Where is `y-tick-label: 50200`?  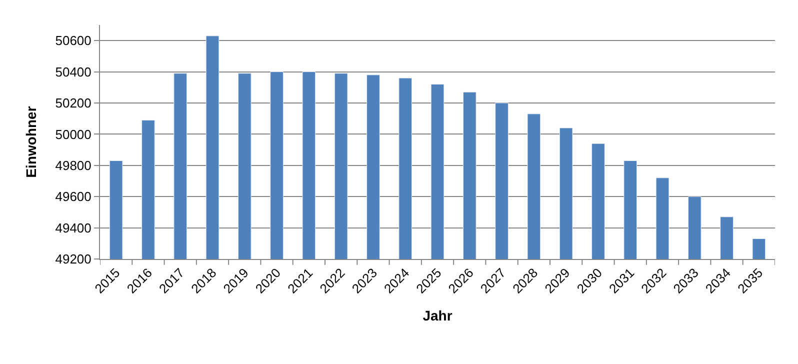 y-tick-label: 50200 is located at coordinates (73, 103).